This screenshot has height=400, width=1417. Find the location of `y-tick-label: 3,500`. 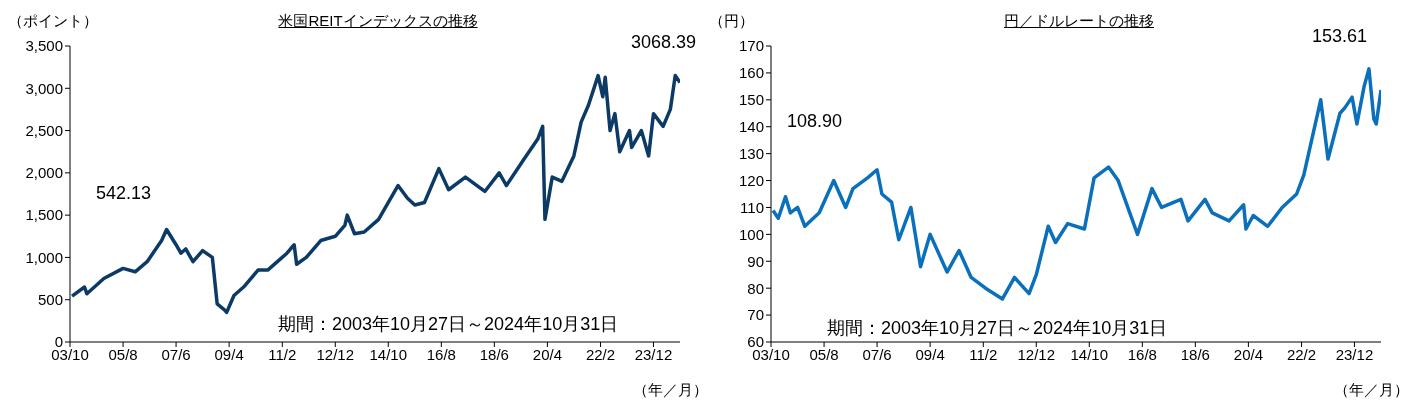

y-tick-label: 3,500 is located at coordinates (44, 46).